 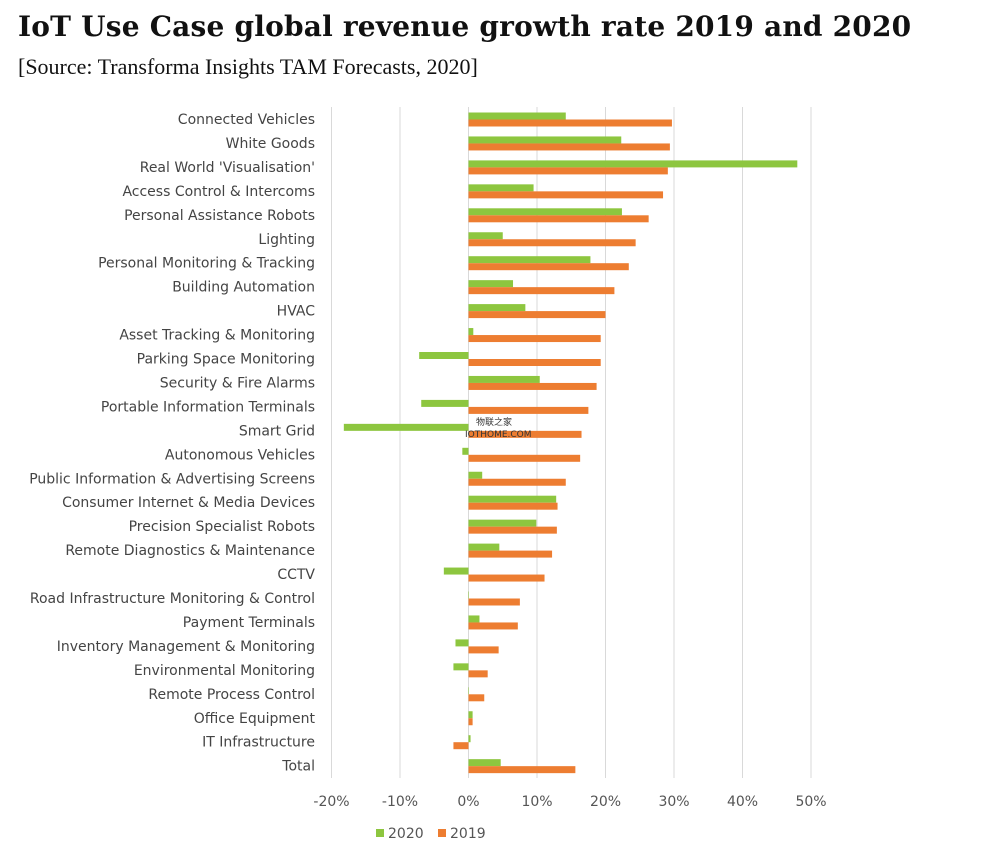 I want to click on x-axis-ticks: -20% -10% 0% 10% 20% 30% 40% 50%, so click(x=569, y=802).